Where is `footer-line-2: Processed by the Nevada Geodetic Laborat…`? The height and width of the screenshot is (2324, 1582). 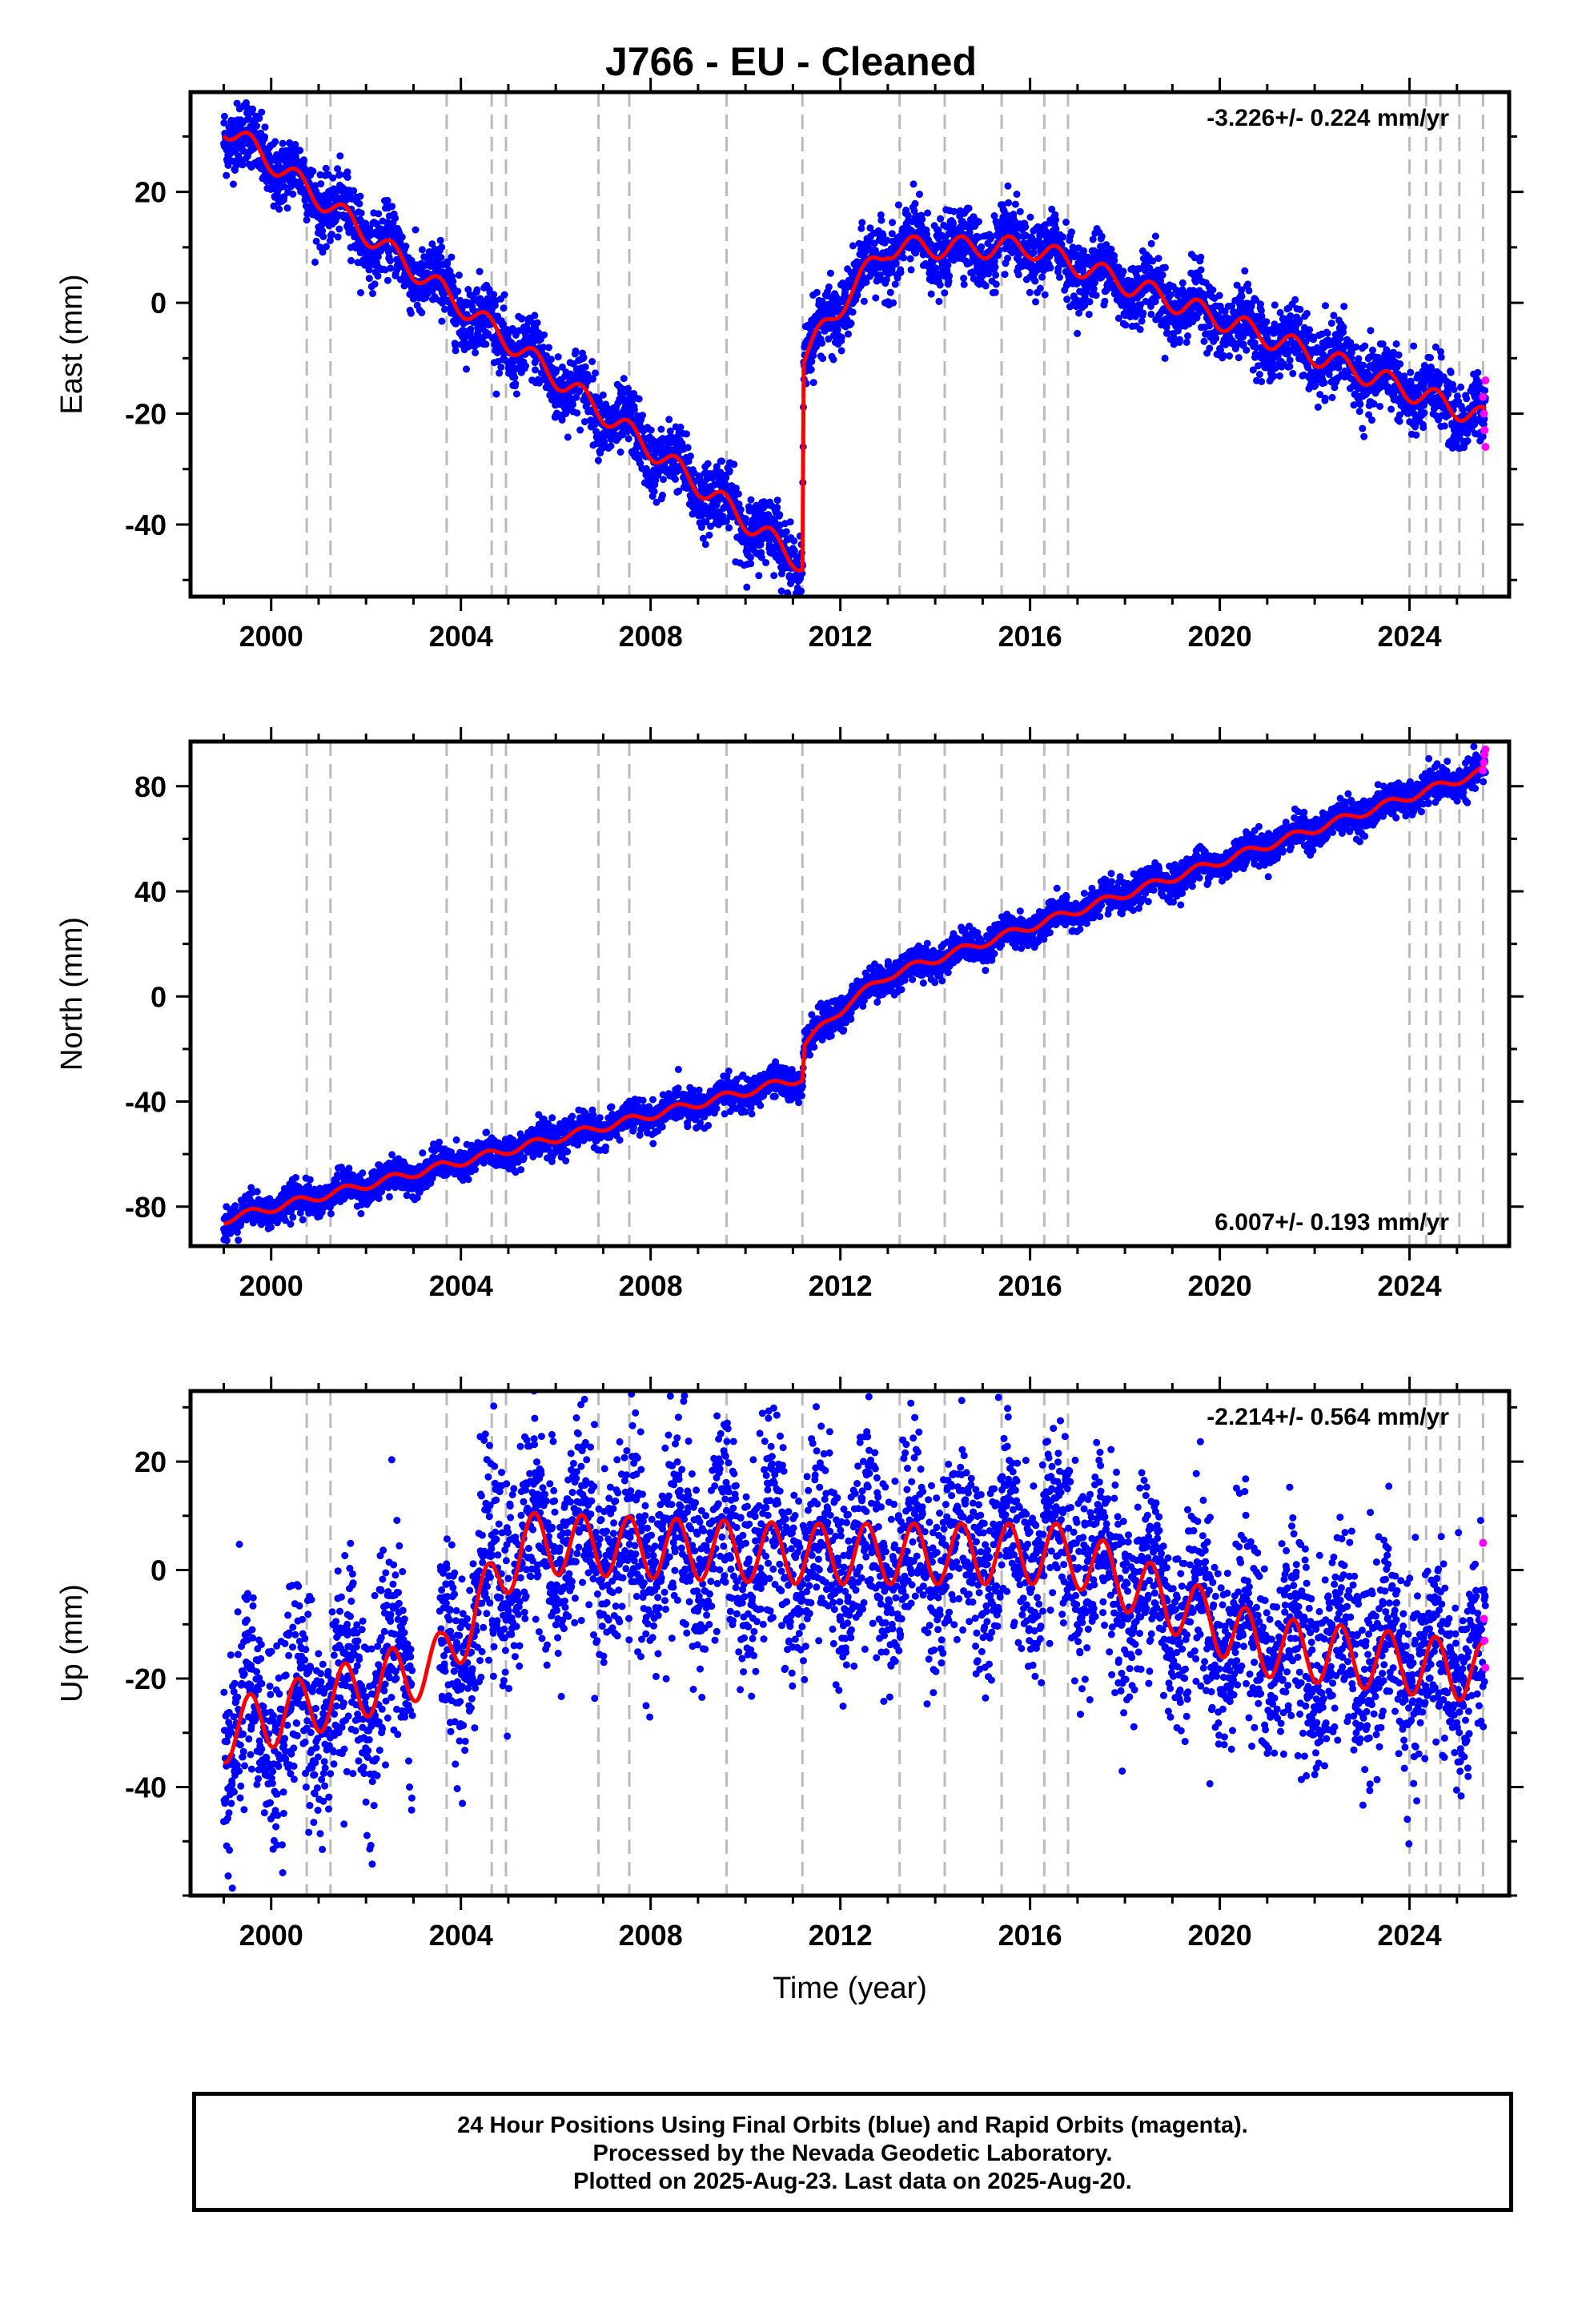
footer-line-2: Processed by the Nevada Geodetic Laborat… is located at coordinates (852, 2153).